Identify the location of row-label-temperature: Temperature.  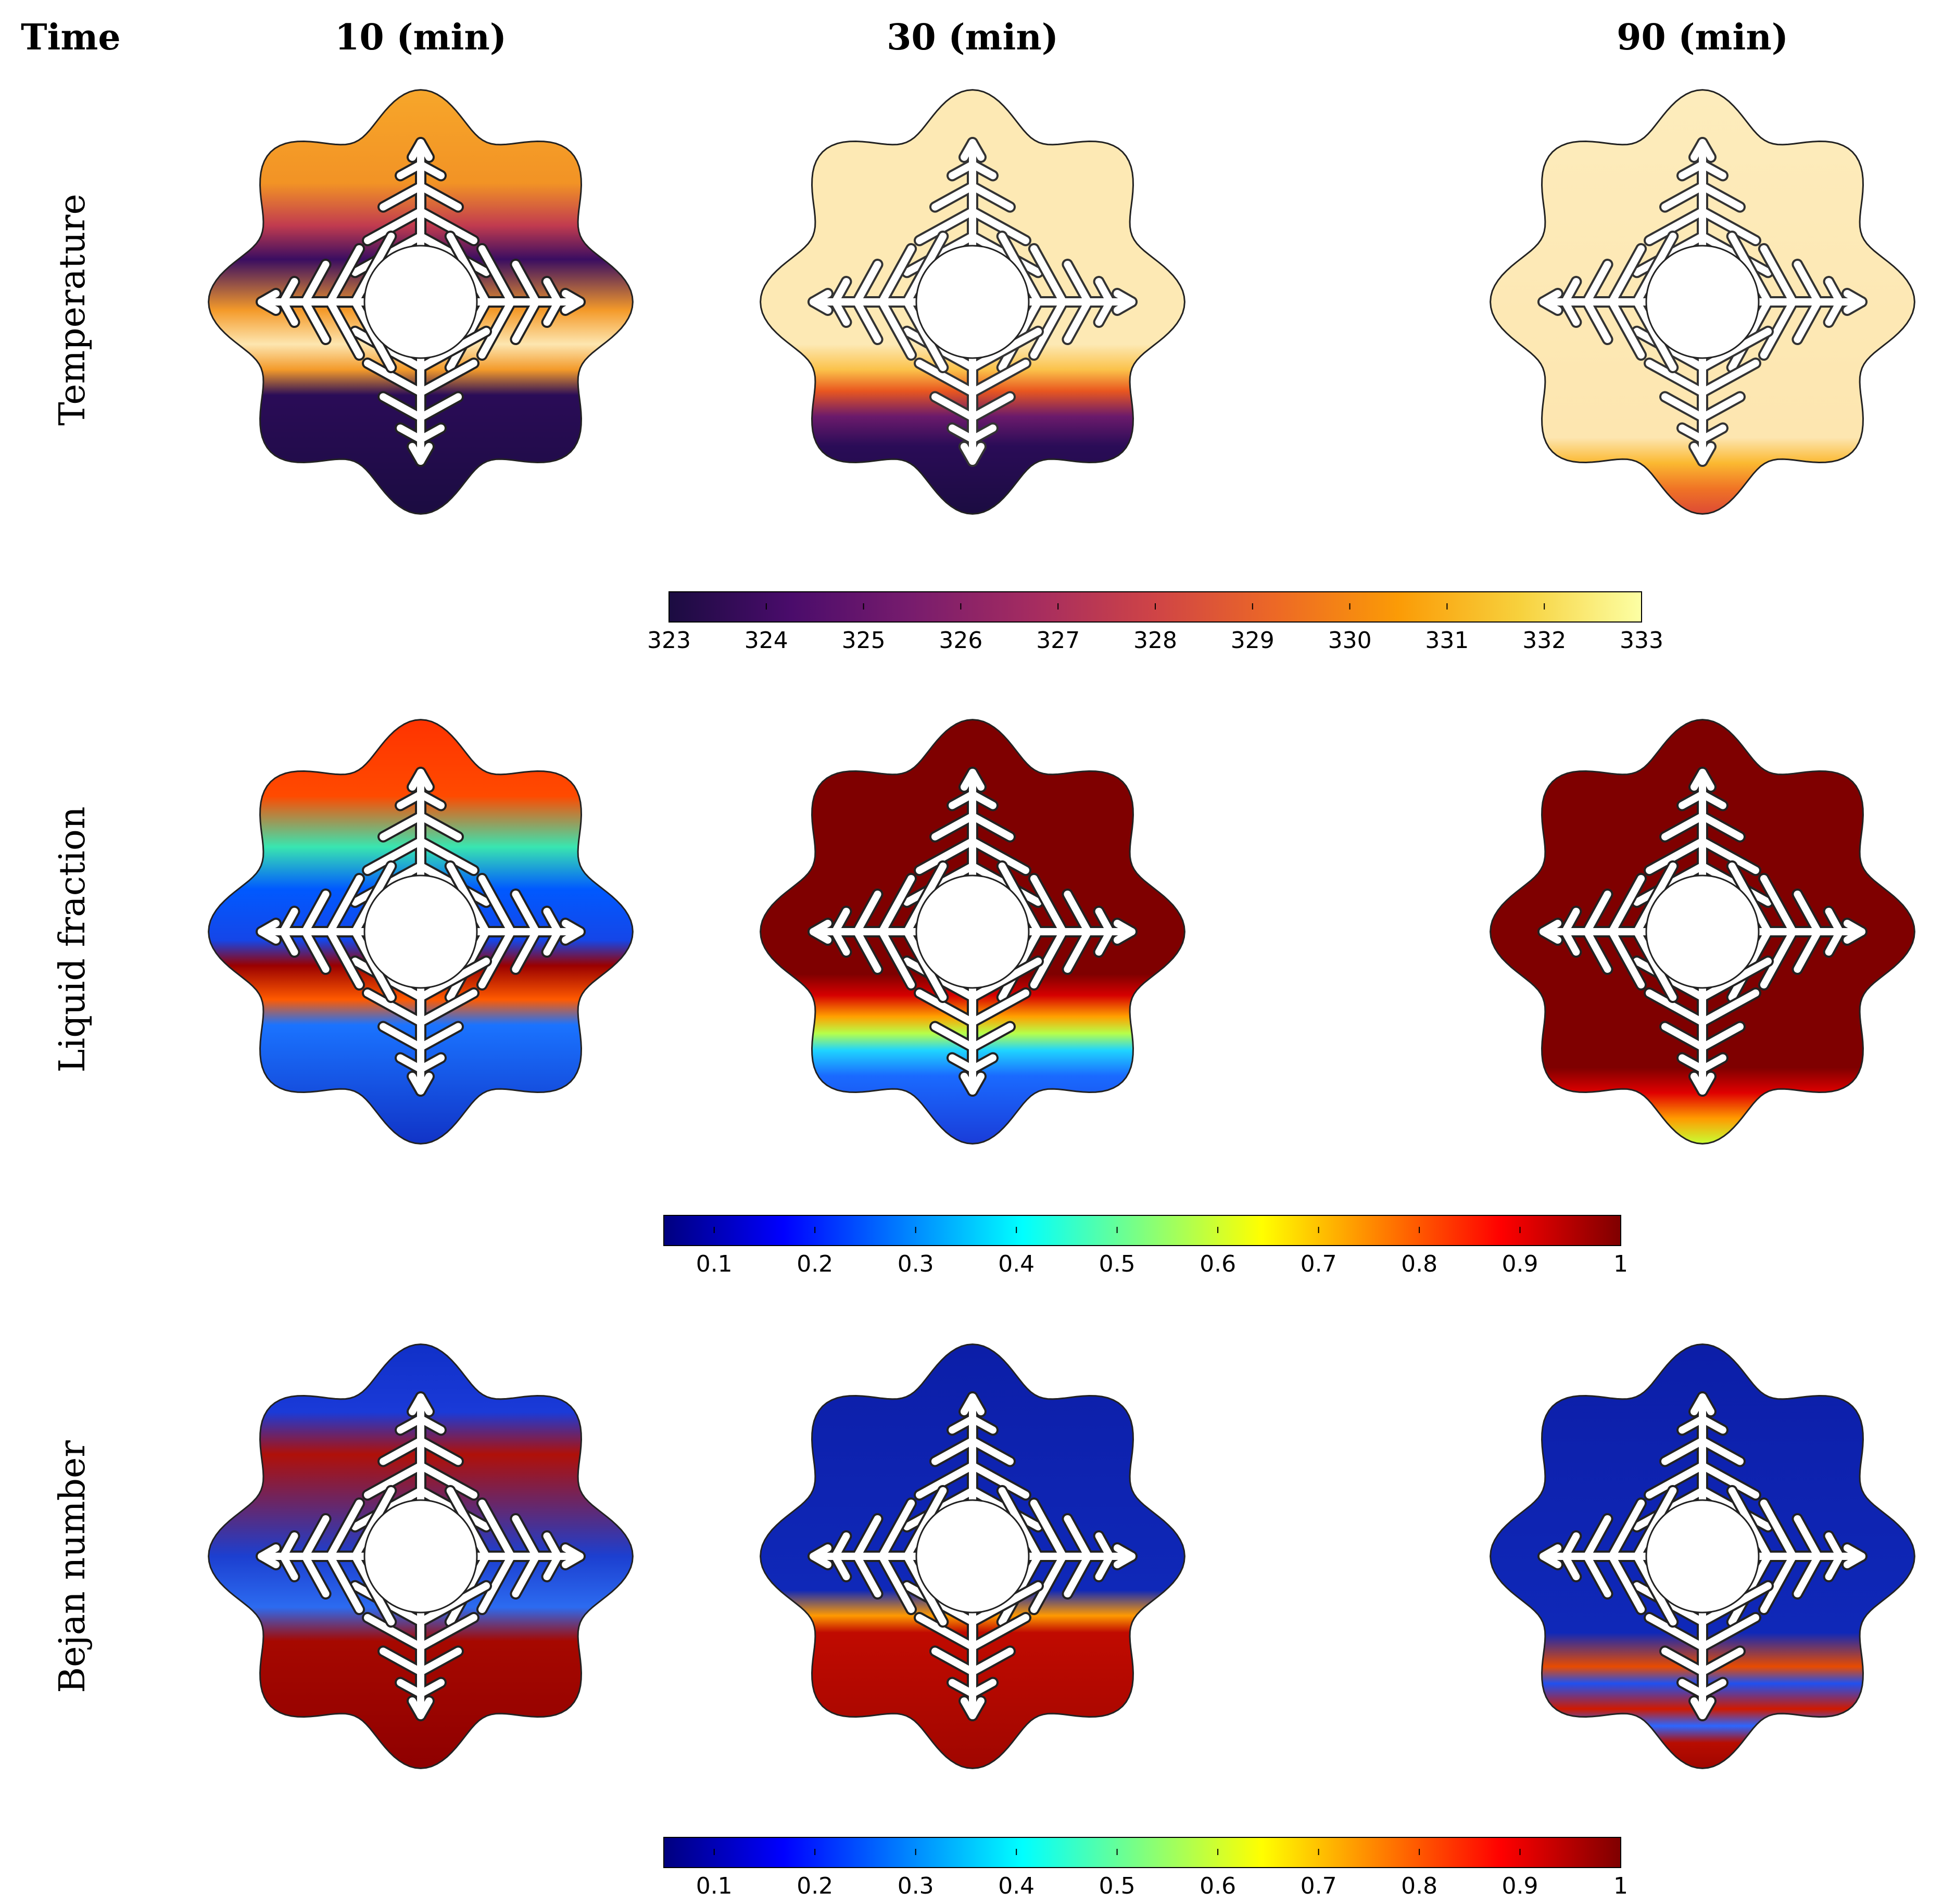
(72, 310).